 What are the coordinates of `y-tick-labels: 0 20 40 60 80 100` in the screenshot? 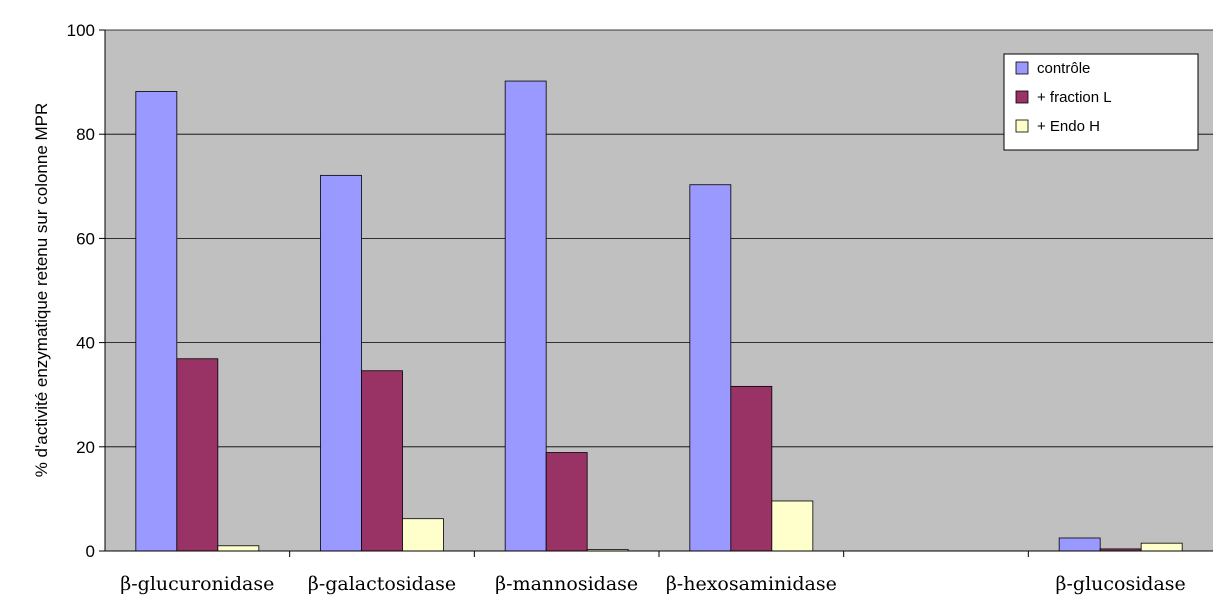 It's located at (81, 291).